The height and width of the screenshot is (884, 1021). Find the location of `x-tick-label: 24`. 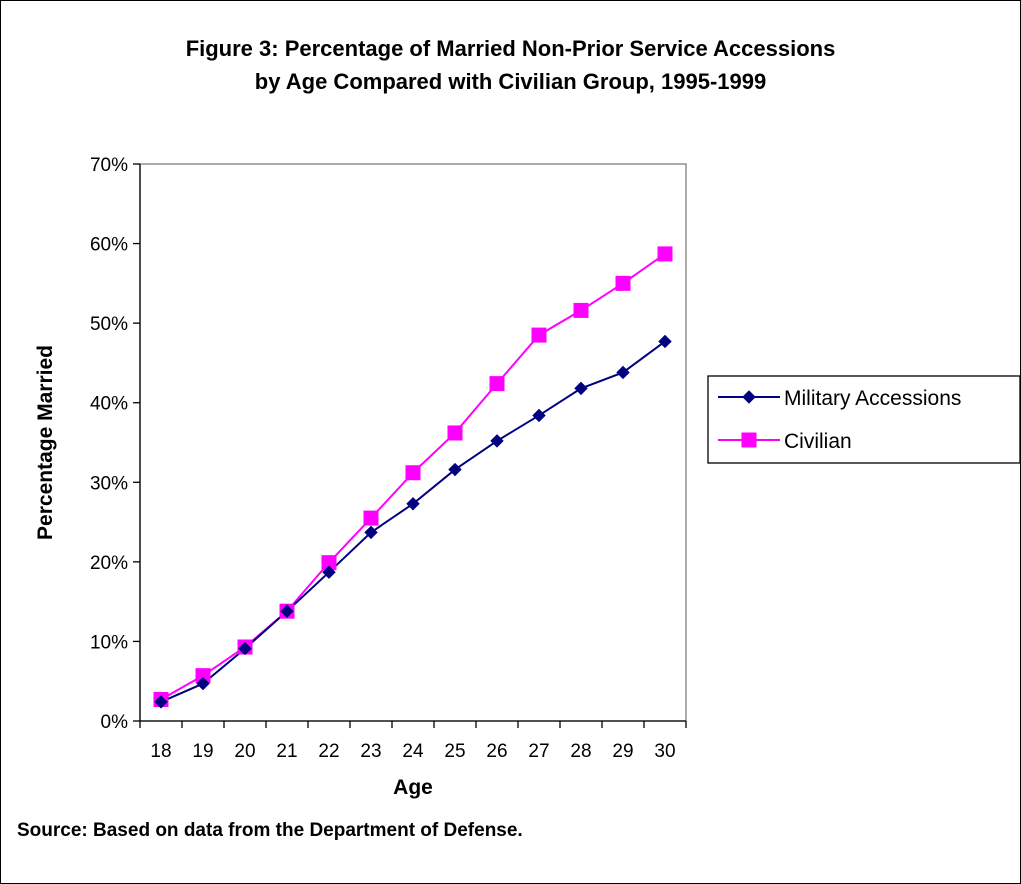

x-tick-label: 24 is located at coordinates (413, 751).